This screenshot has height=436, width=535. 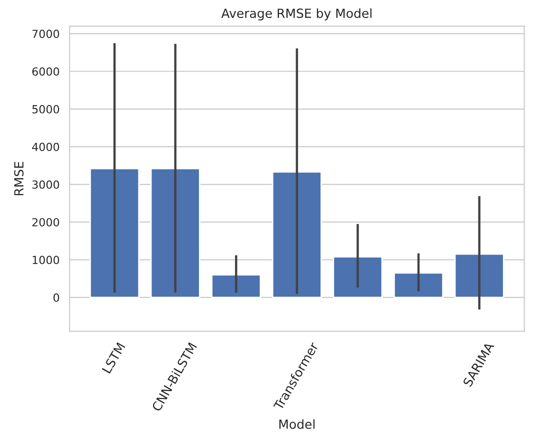 What do you see at coordinates (46, 34) in the screenshot?
I see `y-tick-label: 7000` at bounding box center [46, 34].